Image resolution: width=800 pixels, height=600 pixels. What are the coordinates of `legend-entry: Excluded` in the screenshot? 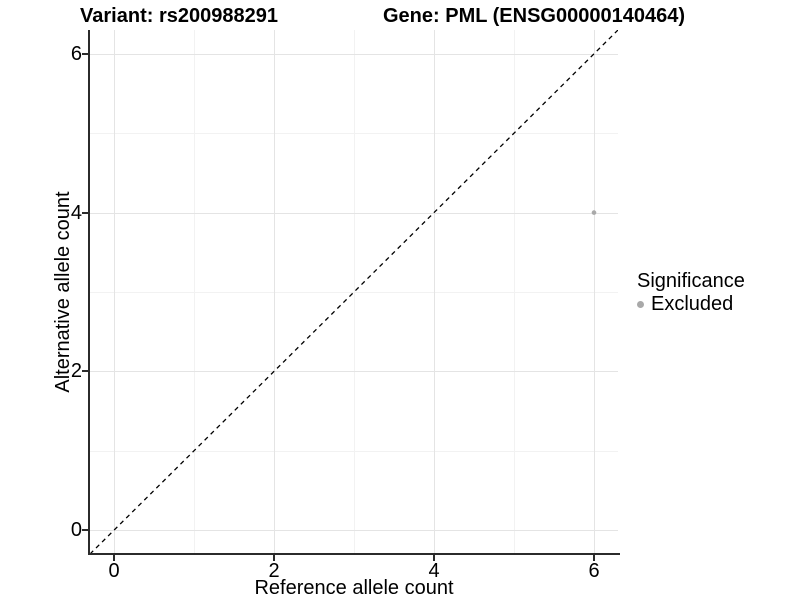 It's located at (691, 304).